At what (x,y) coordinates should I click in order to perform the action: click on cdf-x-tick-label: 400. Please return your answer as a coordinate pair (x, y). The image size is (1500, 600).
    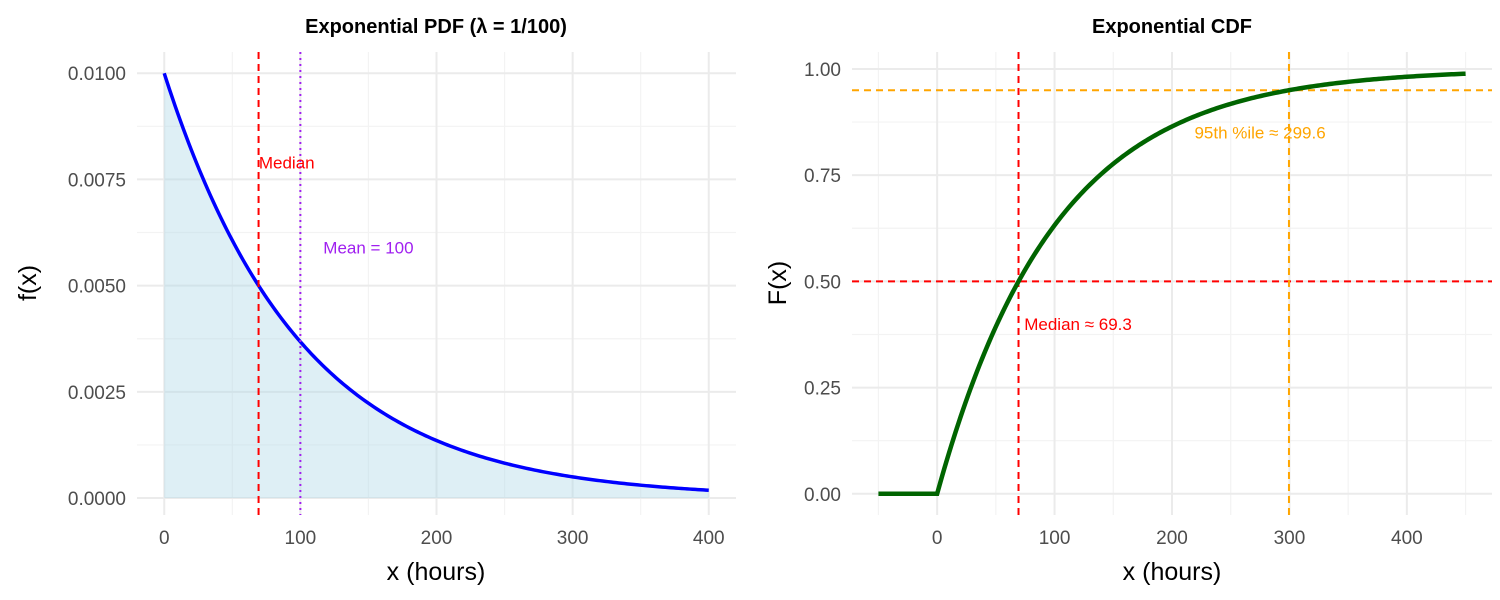
    Looking at the image, I should click on (1407, 538).